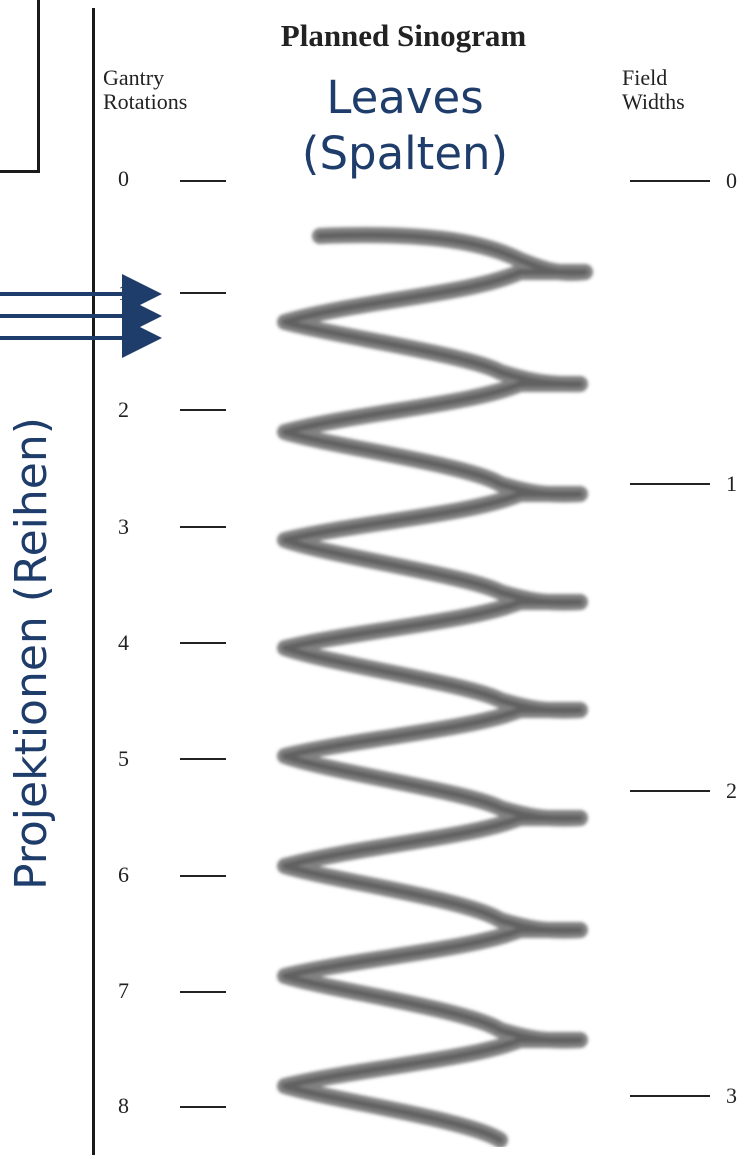 This screenshot has width=755, height=1155. What do you see at coordinates (123, 874) in the screenshot?
I see `rotation-label: 6` at bounding box center [123, 874].